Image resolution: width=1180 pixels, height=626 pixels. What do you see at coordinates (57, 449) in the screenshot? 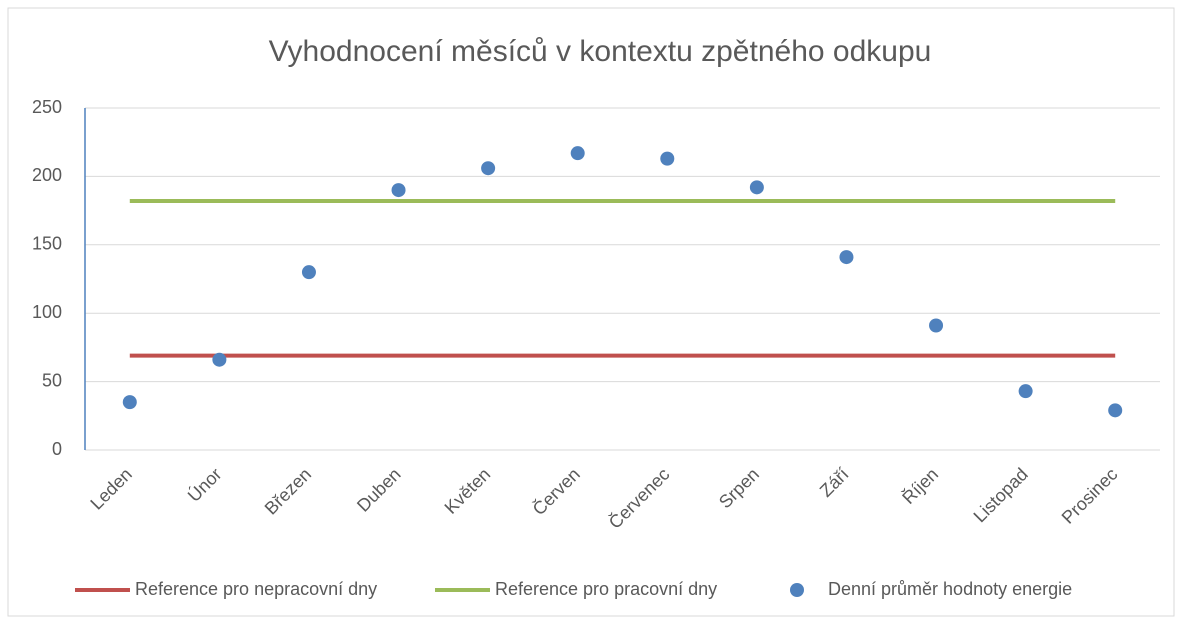
I see `y-tick-label: 0` at bounding box center [57, 449].